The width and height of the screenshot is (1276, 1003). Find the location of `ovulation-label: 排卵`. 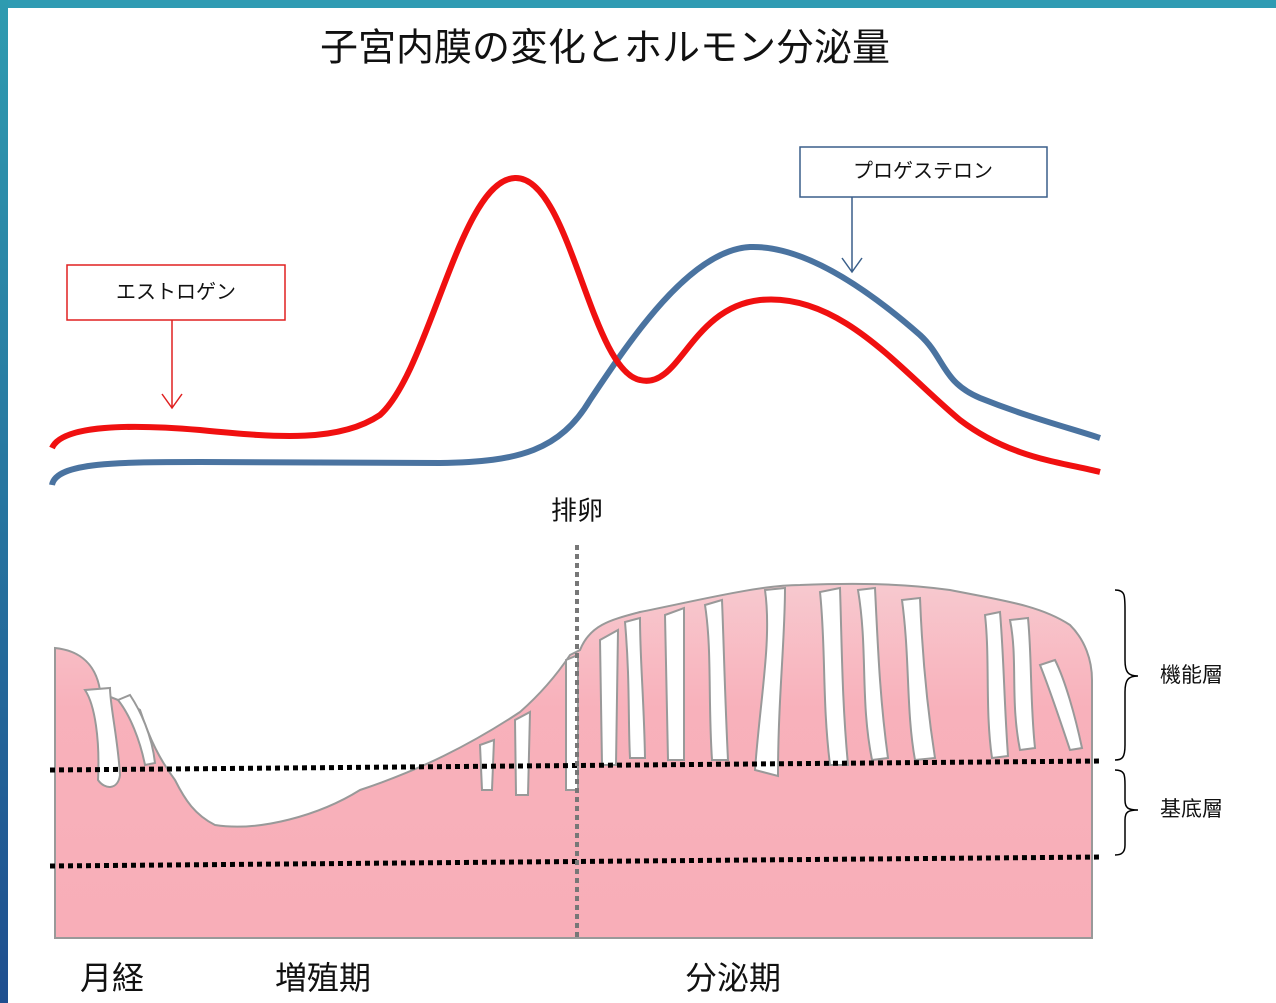

ovulation-label: 排卵 is located at coordinates (577, 512).